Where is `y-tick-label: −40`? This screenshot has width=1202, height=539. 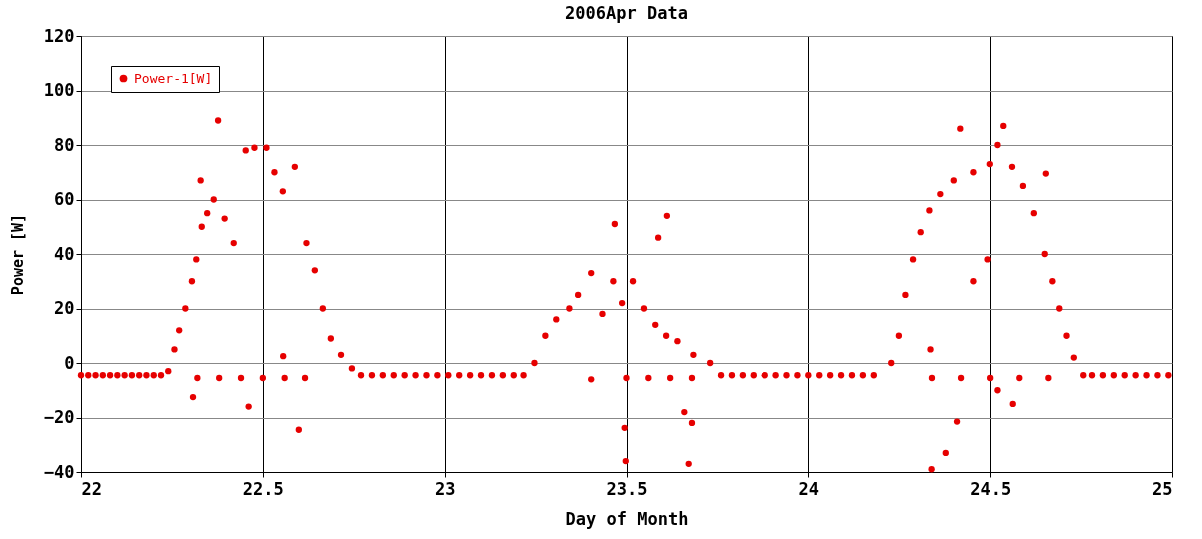
y-tick-label: −40 is located at coordinates (59, 471).